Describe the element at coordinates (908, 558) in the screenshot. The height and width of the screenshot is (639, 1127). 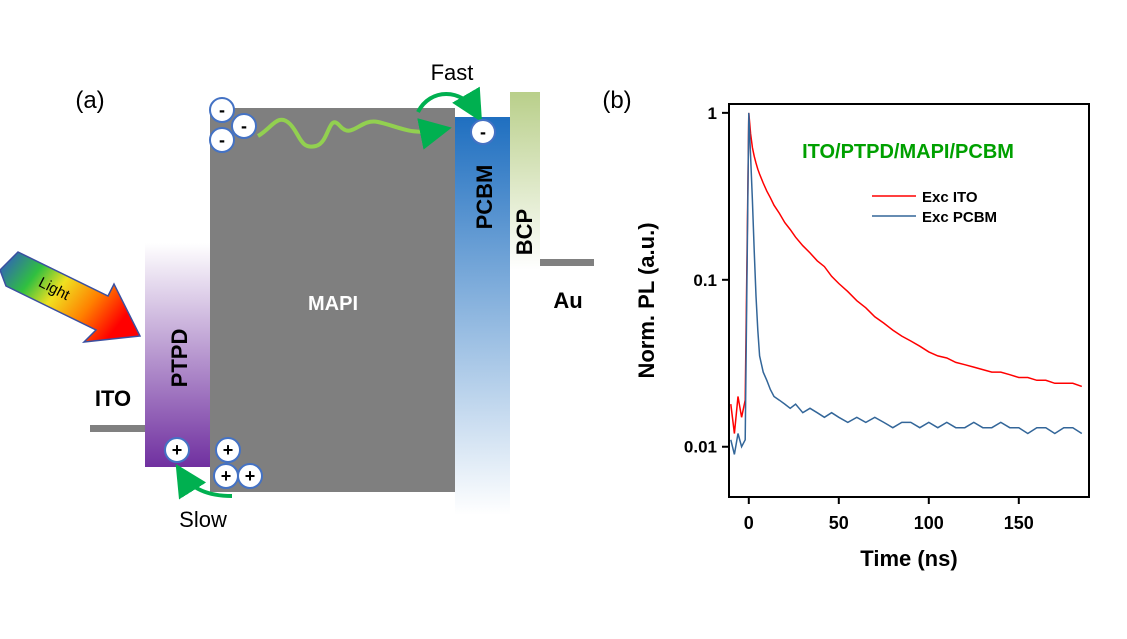
I see `x-axis-label: Time (ns)` at that location.